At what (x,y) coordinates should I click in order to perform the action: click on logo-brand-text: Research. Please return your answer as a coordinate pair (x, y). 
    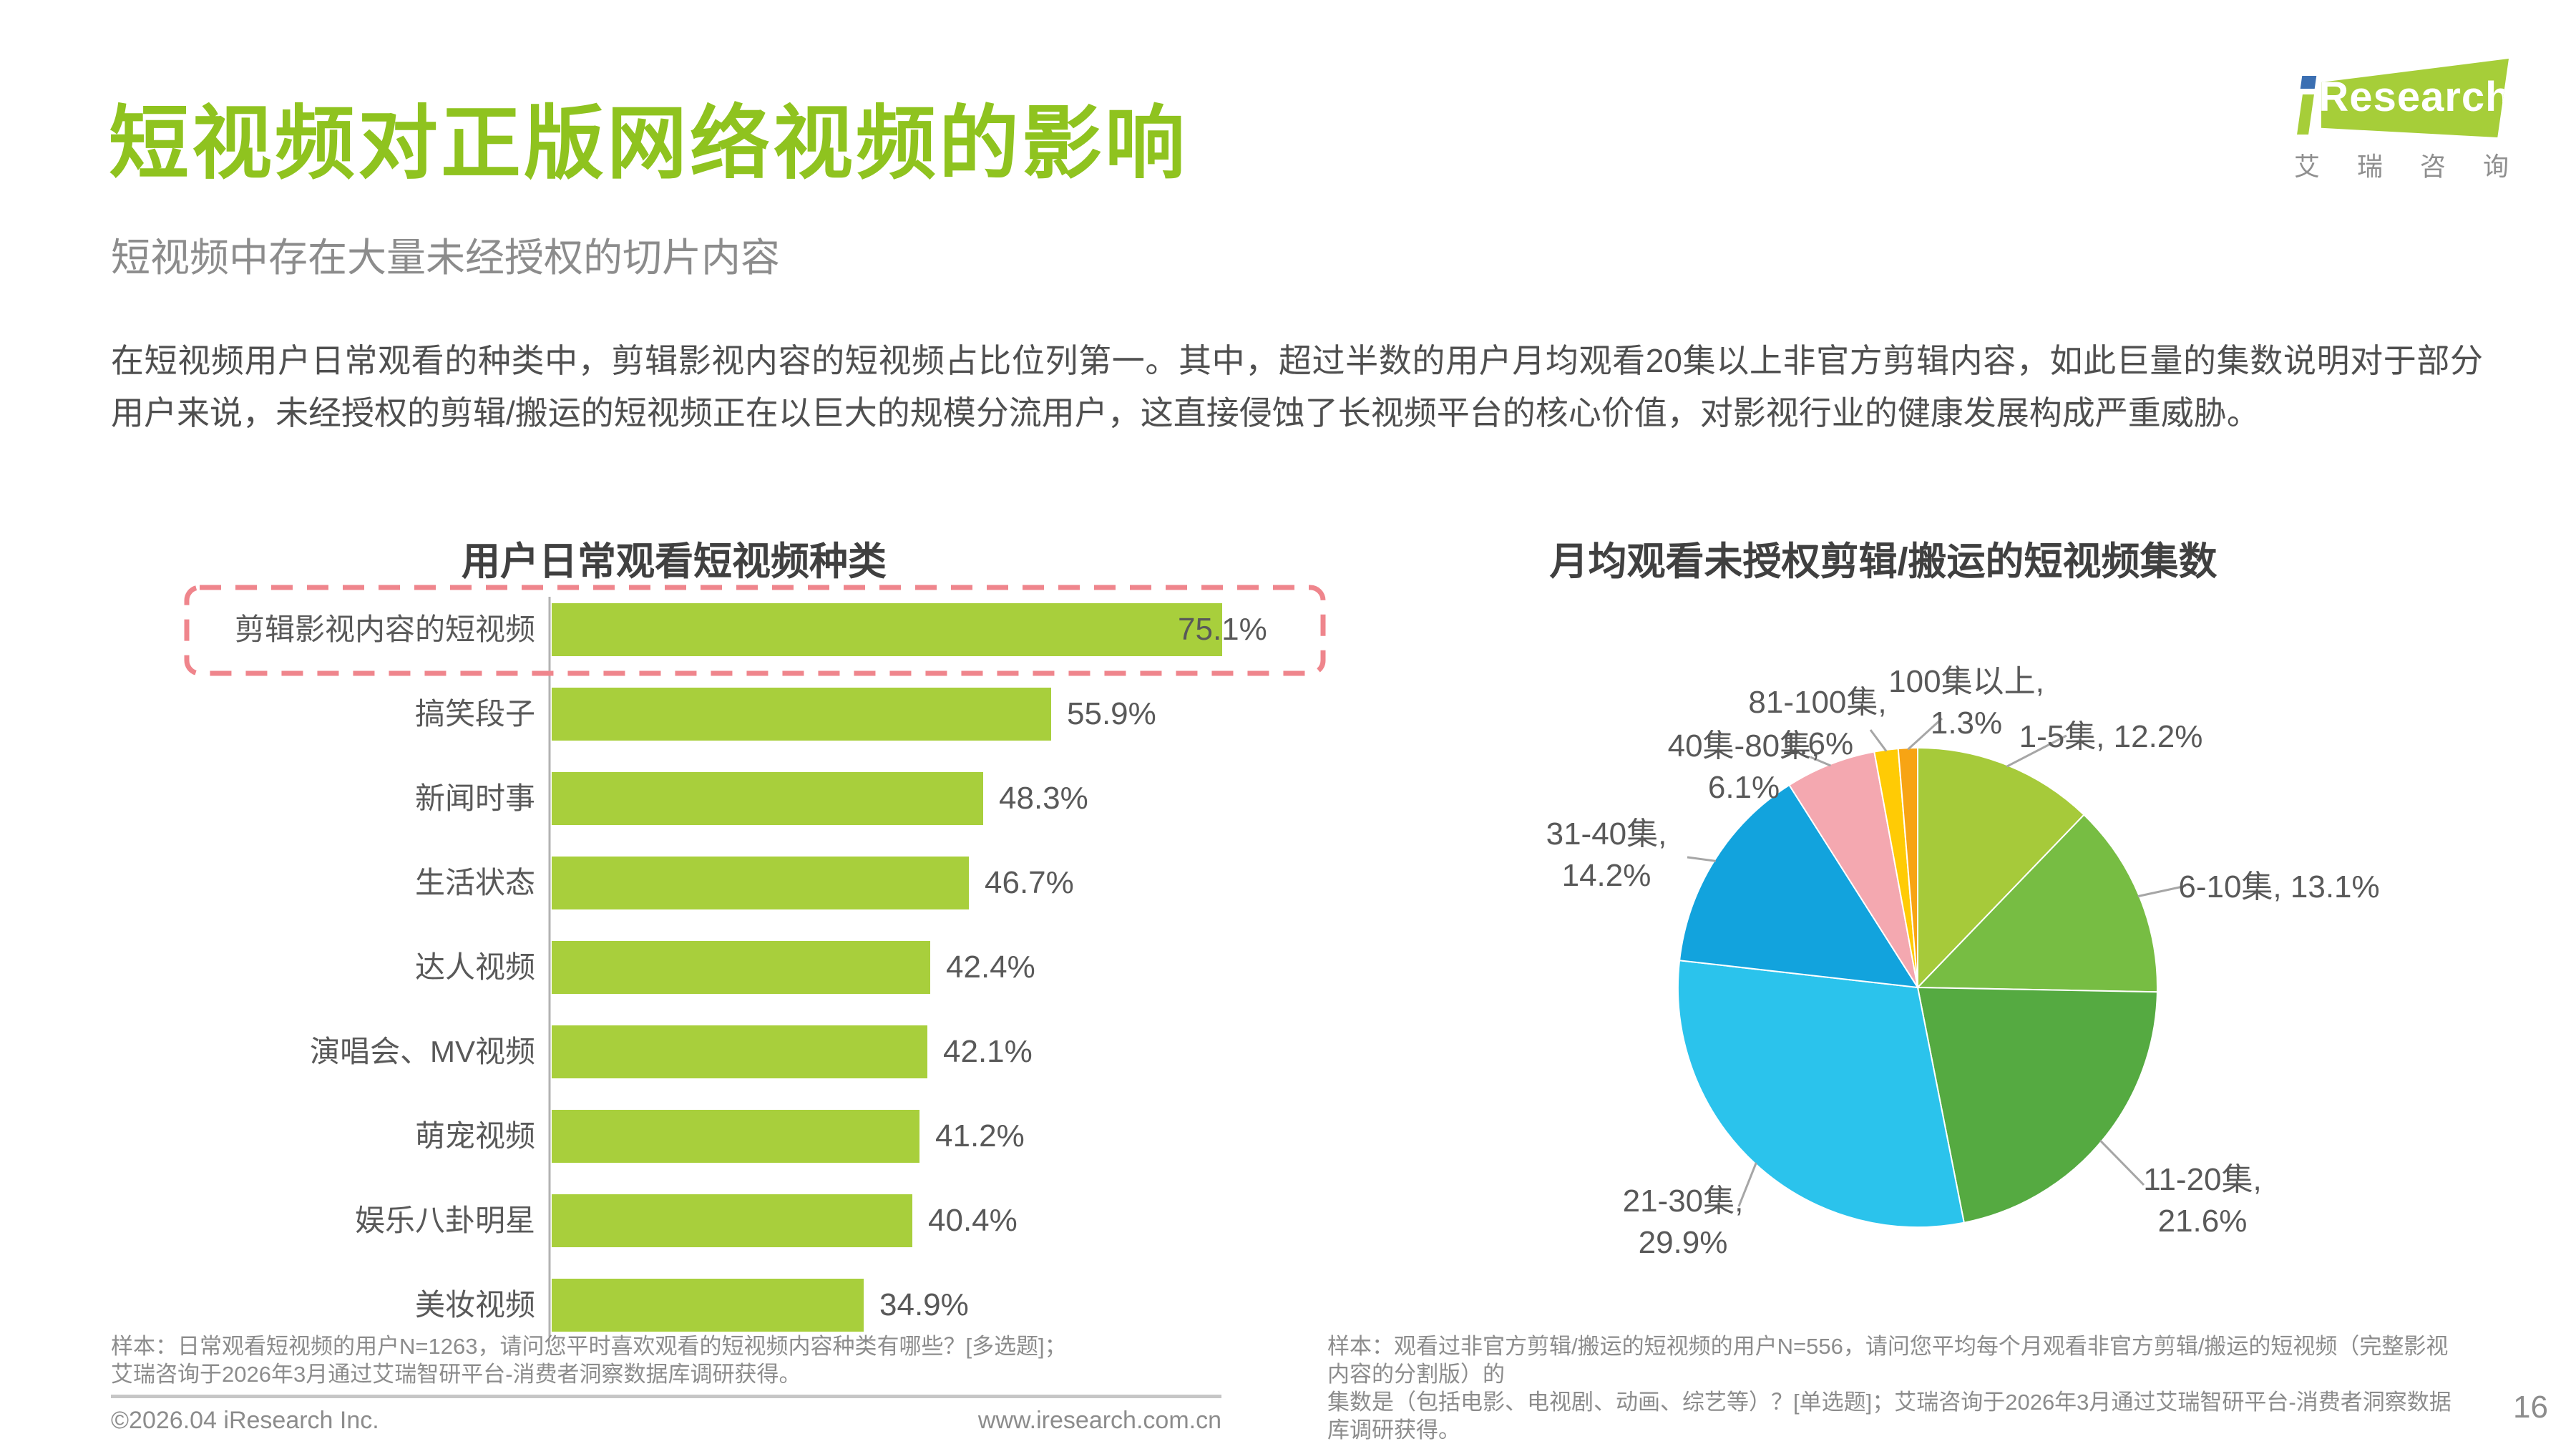
    Looking at the image, I should click on (2415, 96).